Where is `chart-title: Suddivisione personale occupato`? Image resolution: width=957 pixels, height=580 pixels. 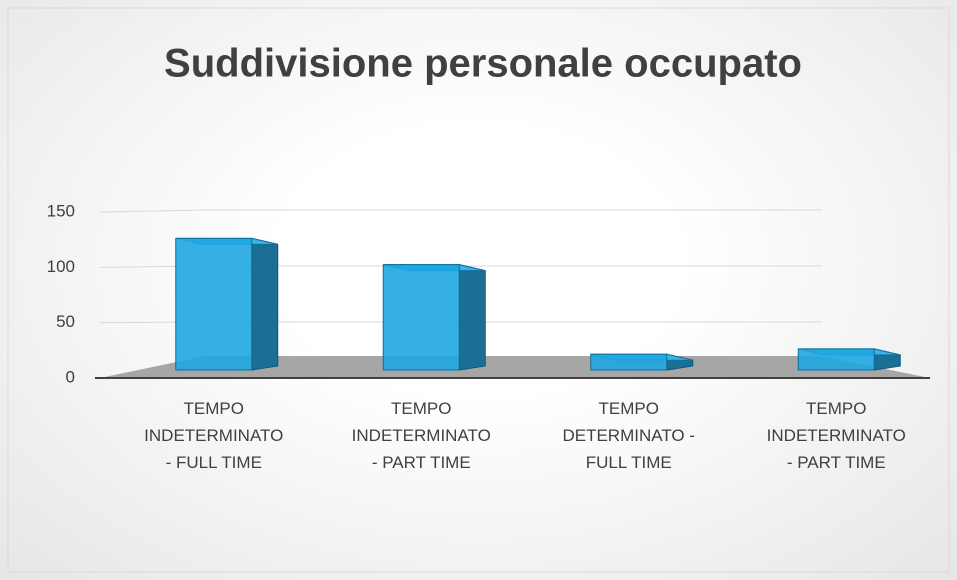 chart-title: Suddivisione personale occupato is located at coordinates (483, 64).